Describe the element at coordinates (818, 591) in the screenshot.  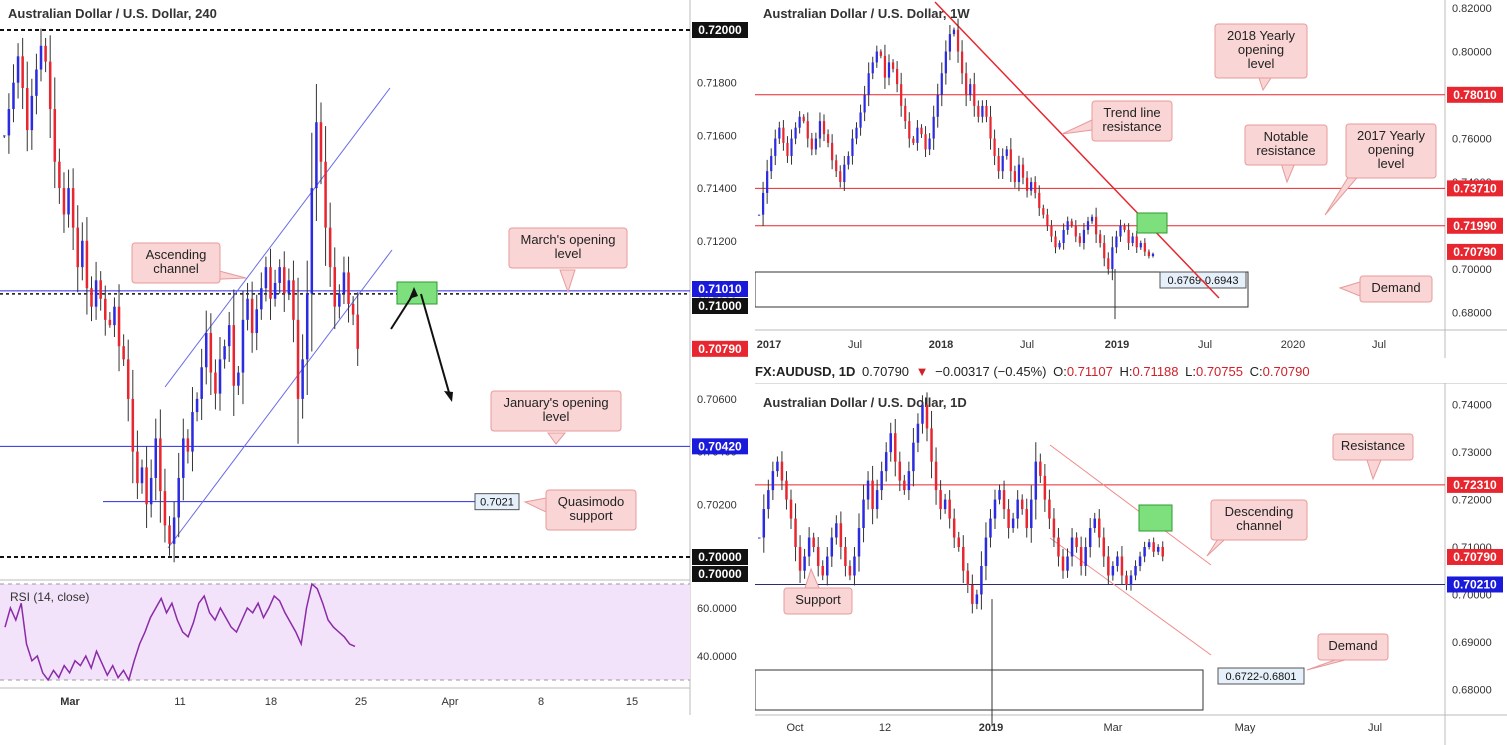
I see `callout-support-daily: Support` at that location.